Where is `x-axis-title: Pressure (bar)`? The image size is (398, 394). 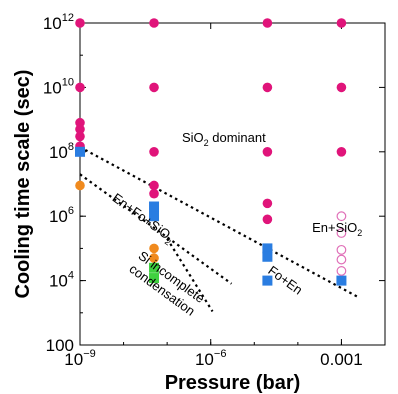
x-axis-title: Pressure (bar) is located at coordinates (233, 383).